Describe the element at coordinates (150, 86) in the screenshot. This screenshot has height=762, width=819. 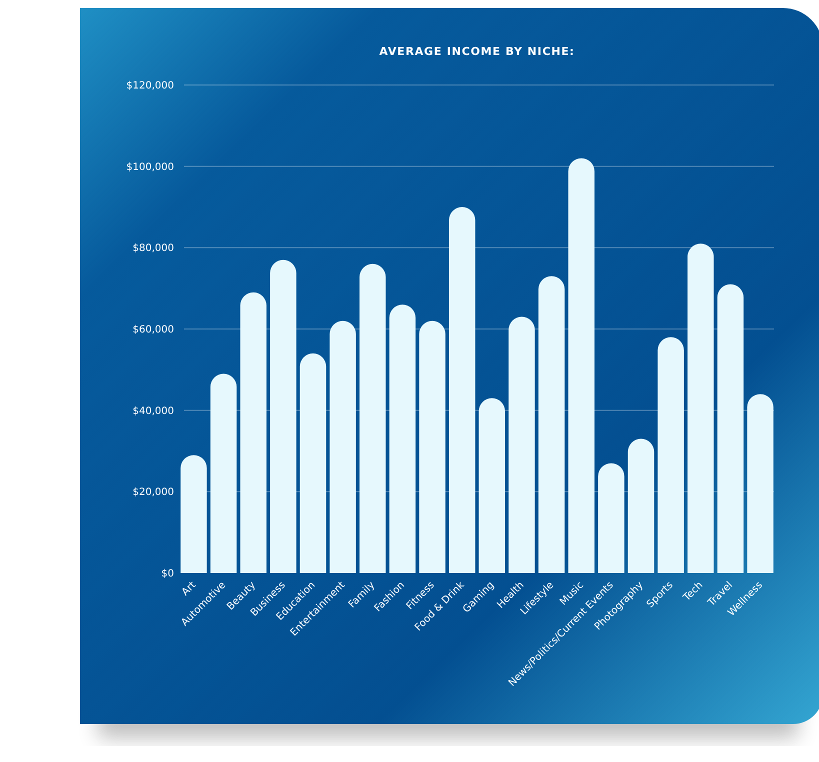
I see `y-tick-label: $120,000` at that location.